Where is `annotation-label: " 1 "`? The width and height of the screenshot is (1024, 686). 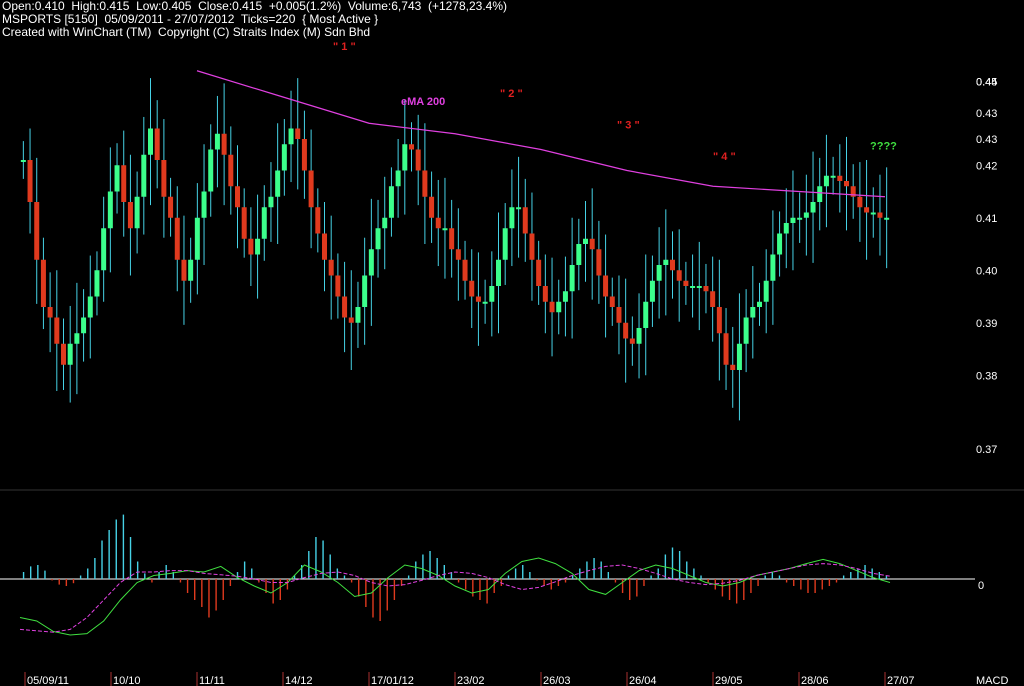 annotation-label: " 1 " is located at coordinates (344, 47).